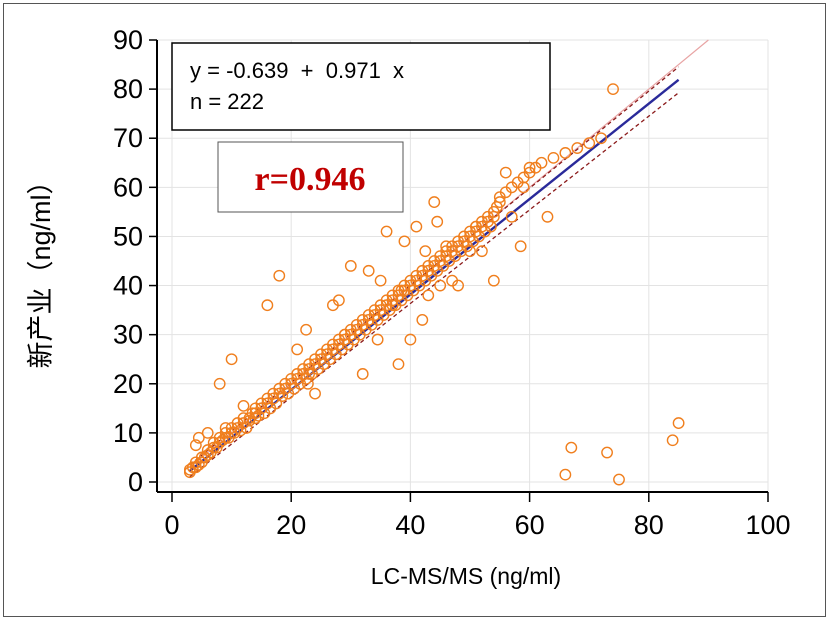  What do you see at coordinates (466, 576) in the screenshot?
I see `x-axis-title: LC-MS/MS (ng/ml)` at bounding box center [466, 576].